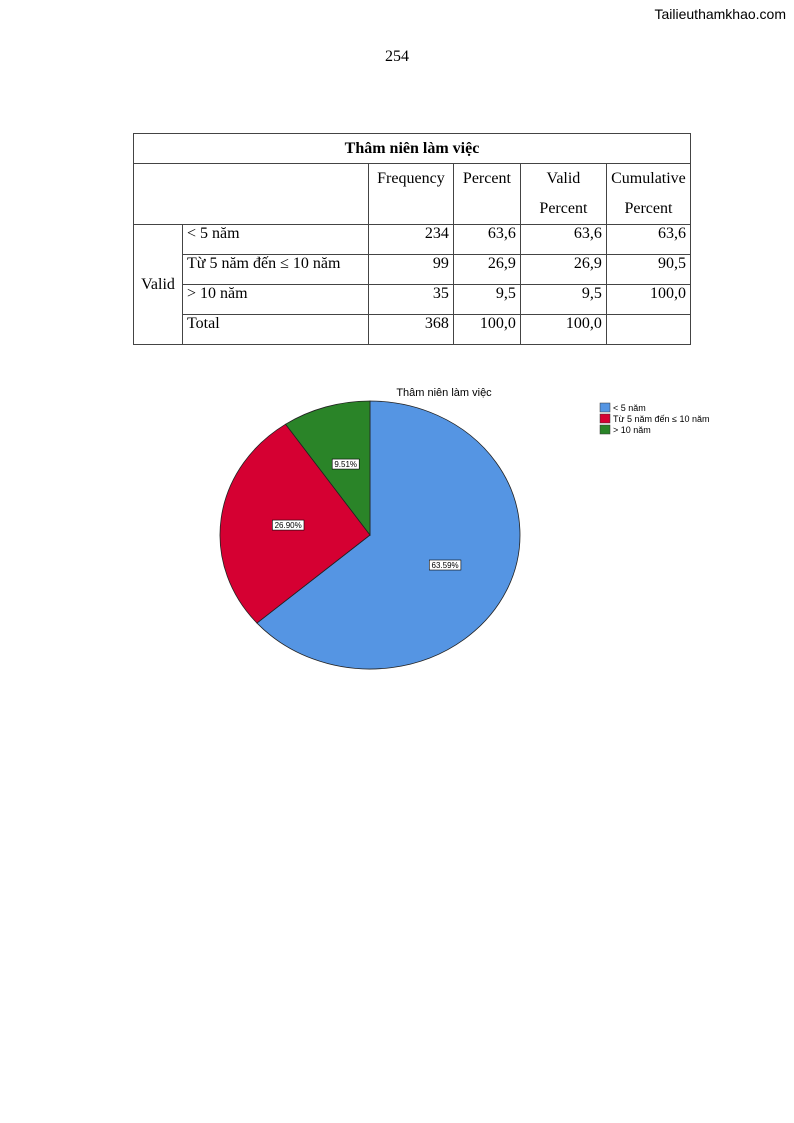  I want to click on cell-cumulative, so click(648, 329).